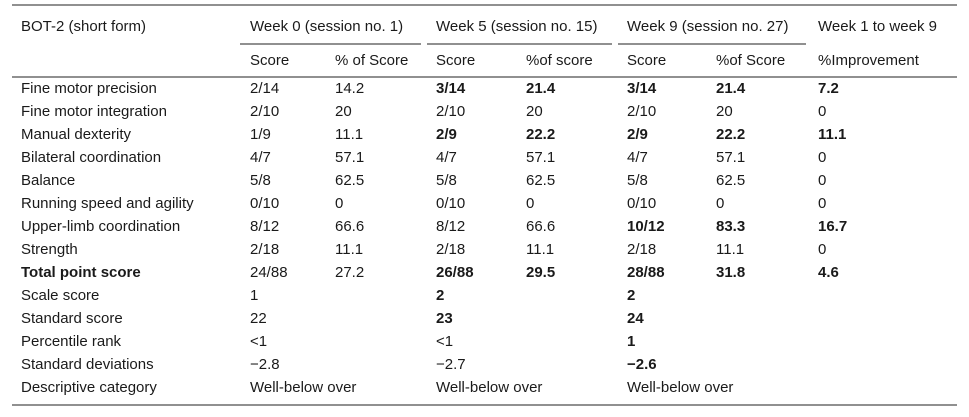 The image size is (969, 417). What do you see at coordinates (444, 318) in the screenshot?
I see `cell: 23` at bounding box center [444, 318].